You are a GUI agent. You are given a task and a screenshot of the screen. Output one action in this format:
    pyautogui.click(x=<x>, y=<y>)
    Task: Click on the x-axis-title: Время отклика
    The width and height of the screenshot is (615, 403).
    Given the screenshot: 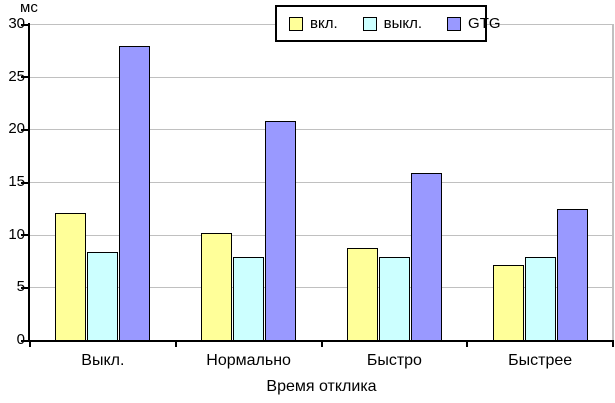 What is the action you would take?
    pyautogui.click(x=321, y=386)
    